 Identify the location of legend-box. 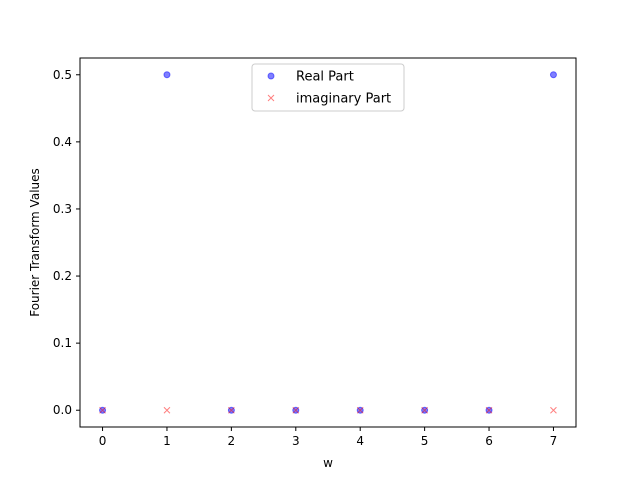
(328, 87).